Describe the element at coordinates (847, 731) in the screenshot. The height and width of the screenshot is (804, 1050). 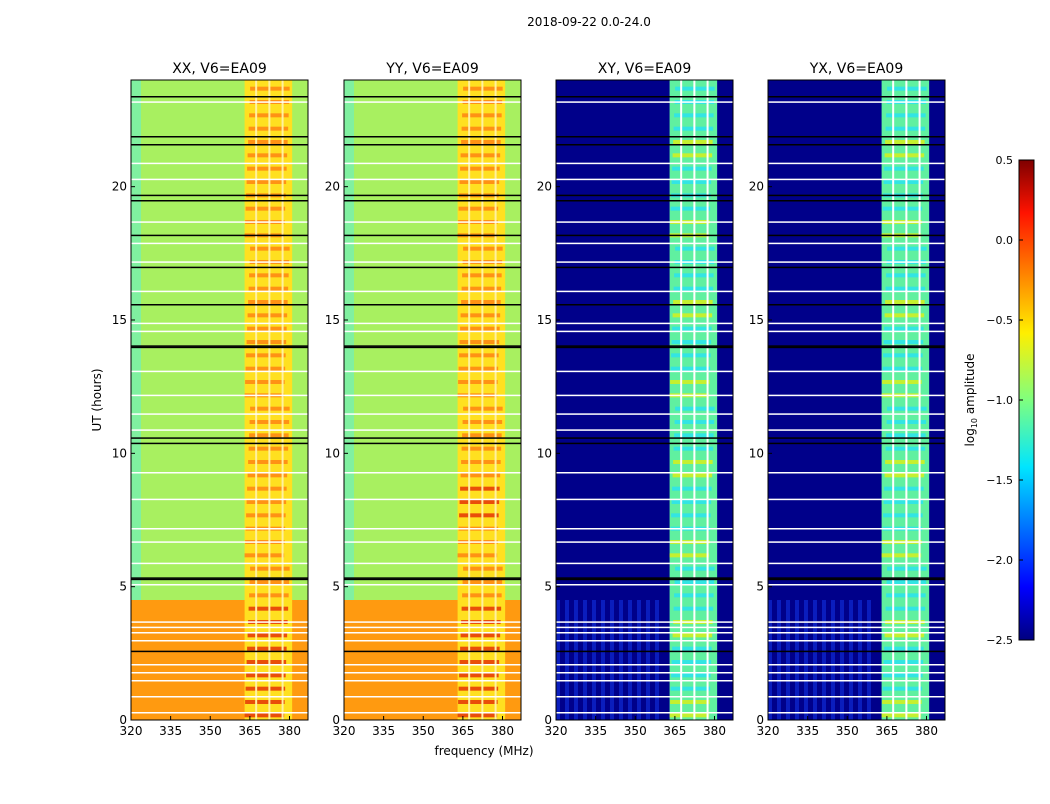
I see `x-tick-label: 350` at that location.